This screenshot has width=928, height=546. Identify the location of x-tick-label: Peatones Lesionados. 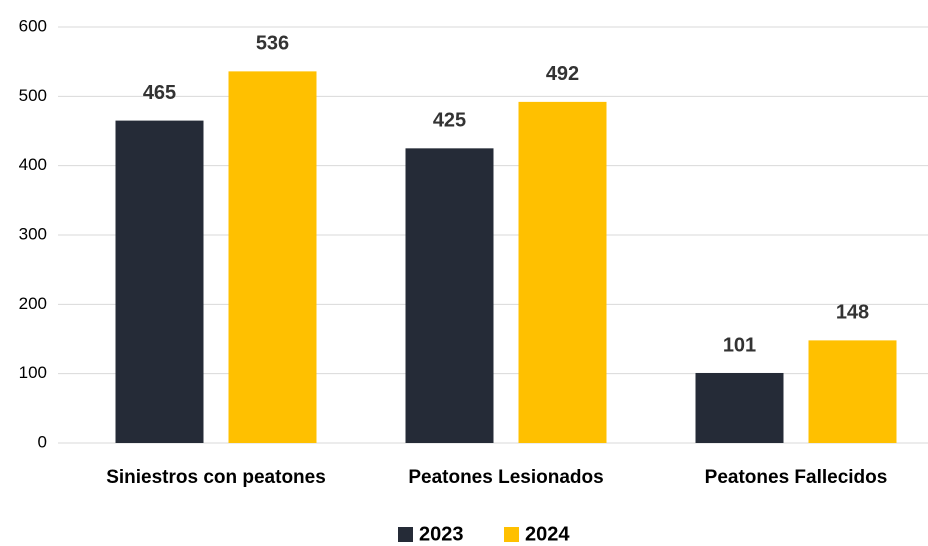
(505, 477).